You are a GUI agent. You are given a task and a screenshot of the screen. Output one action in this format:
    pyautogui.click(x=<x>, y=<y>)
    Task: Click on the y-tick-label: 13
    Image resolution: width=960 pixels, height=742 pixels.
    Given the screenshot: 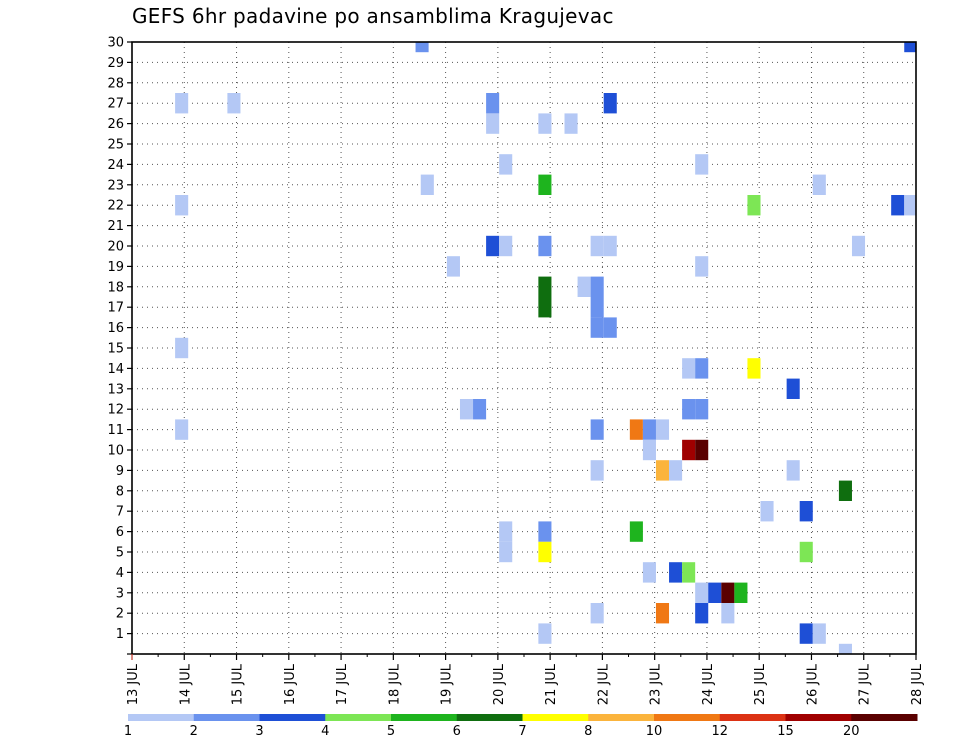 What is the action you would take?
    pyautogui.click(x=115, y=389)
    